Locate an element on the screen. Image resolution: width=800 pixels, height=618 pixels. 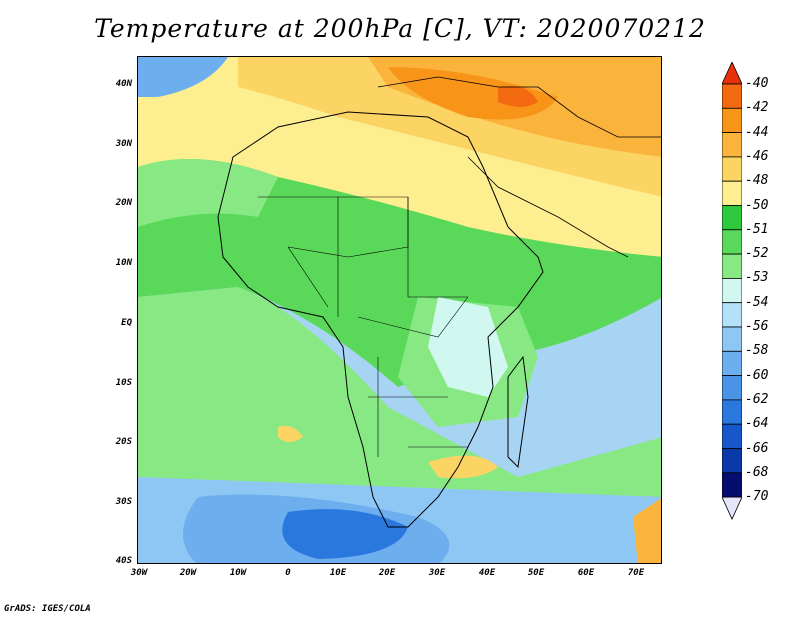
colorbar-label: -70 is located at coordinates (757, 497).